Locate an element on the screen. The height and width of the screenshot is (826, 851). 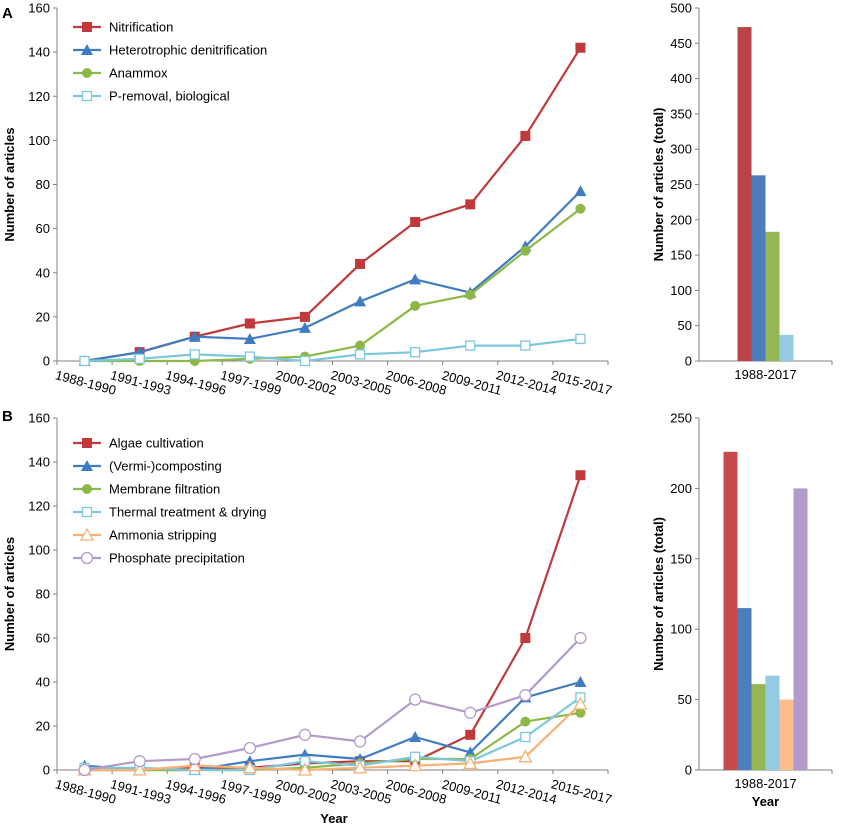
panel-b-y-tick-label: 60 is located at coordinates (43, 638).